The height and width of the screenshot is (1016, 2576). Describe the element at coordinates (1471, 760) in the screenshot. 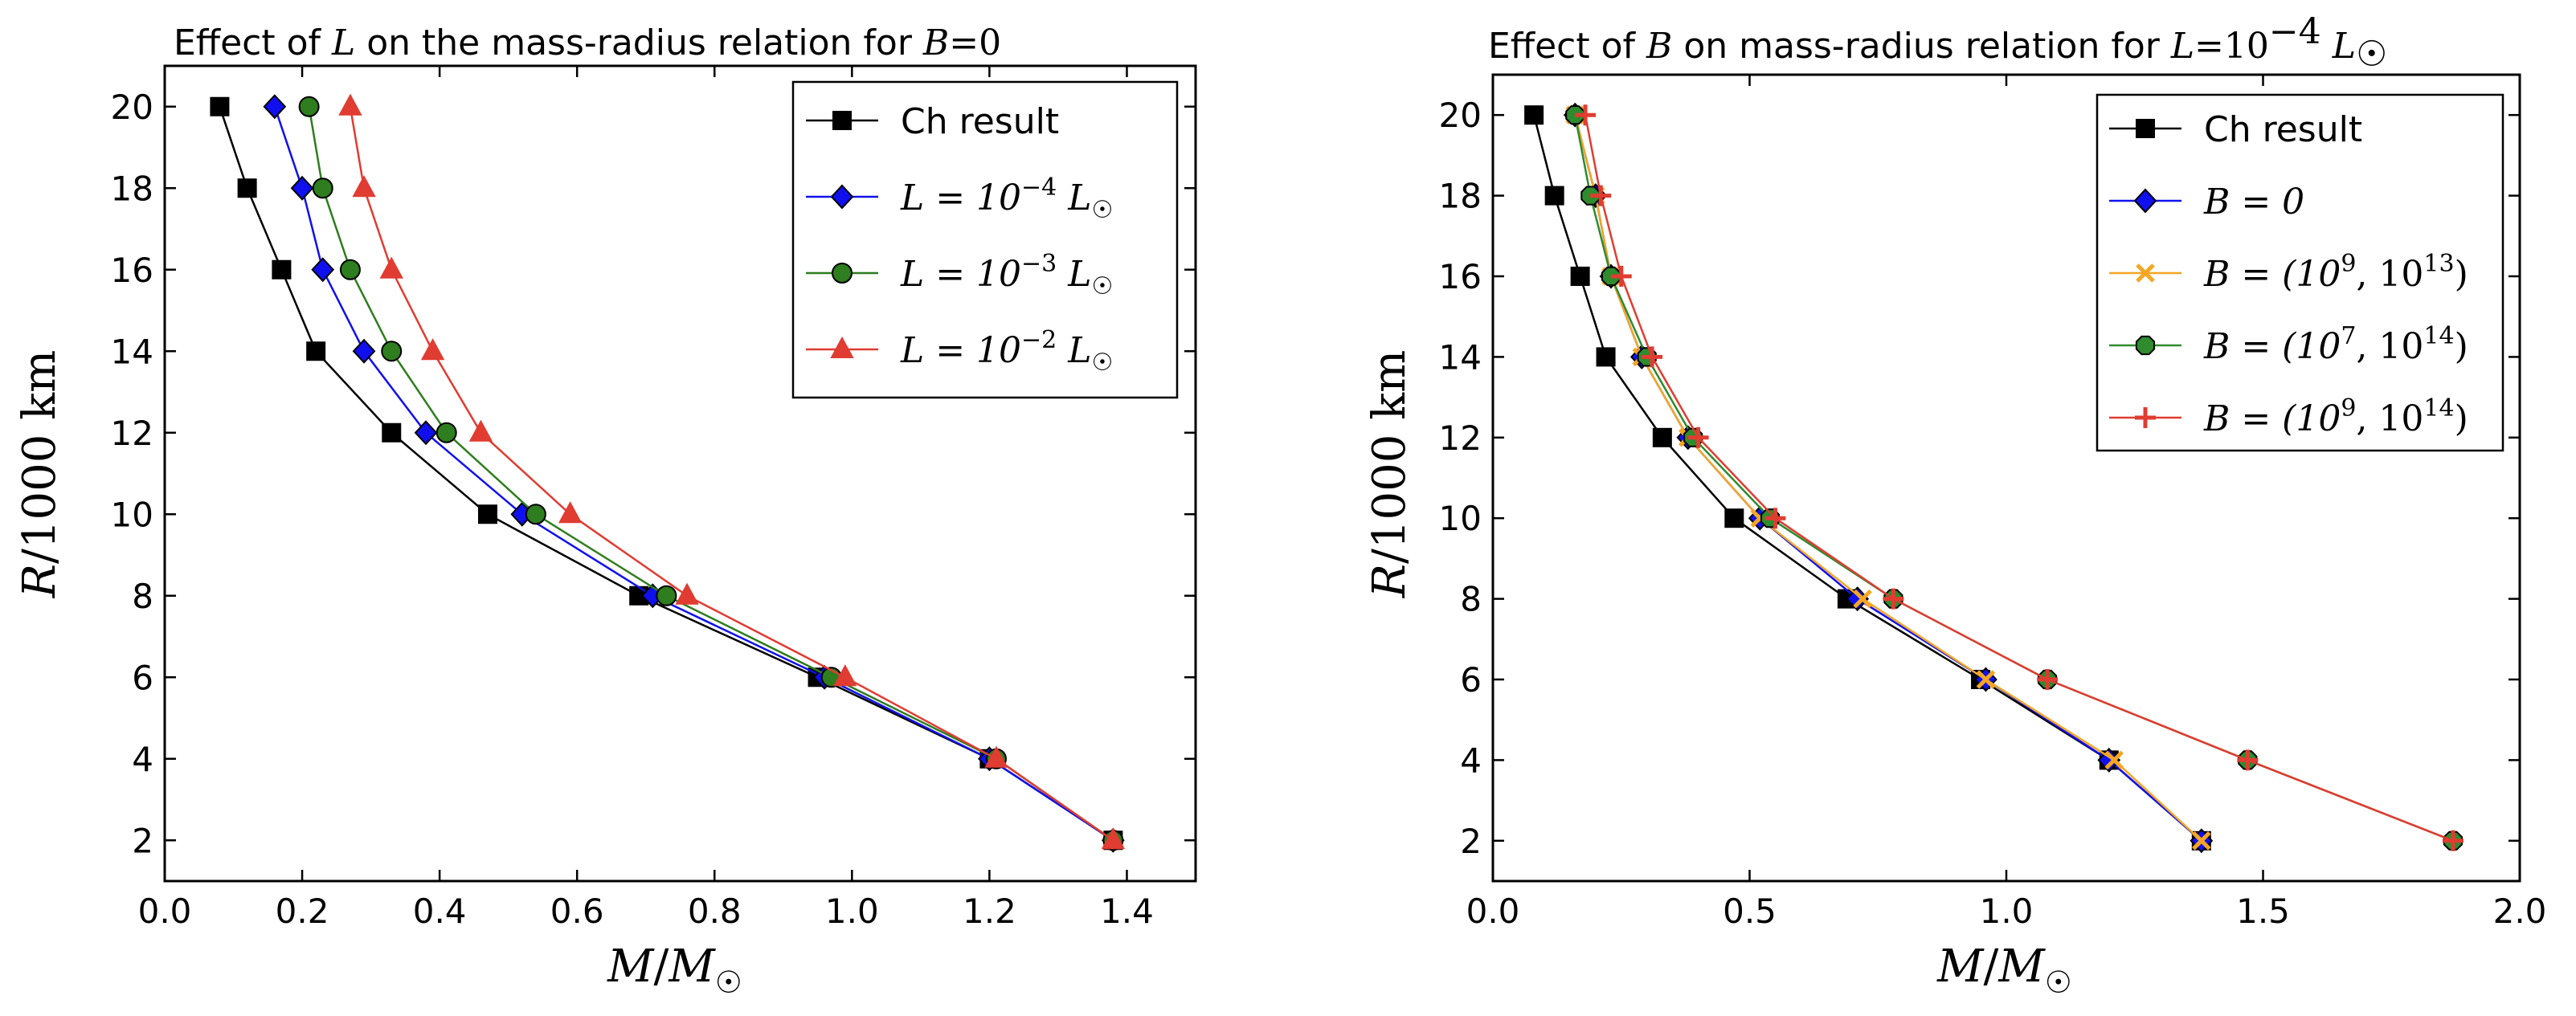

I see `right-y-tick-label: 4` at that location.